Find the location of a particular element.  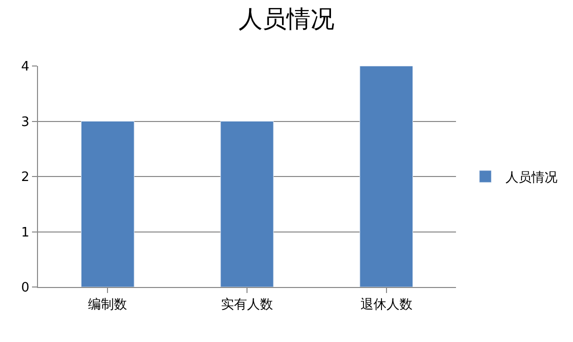

x-tick-label: 实有人数 is located at coordinates (247, 305).